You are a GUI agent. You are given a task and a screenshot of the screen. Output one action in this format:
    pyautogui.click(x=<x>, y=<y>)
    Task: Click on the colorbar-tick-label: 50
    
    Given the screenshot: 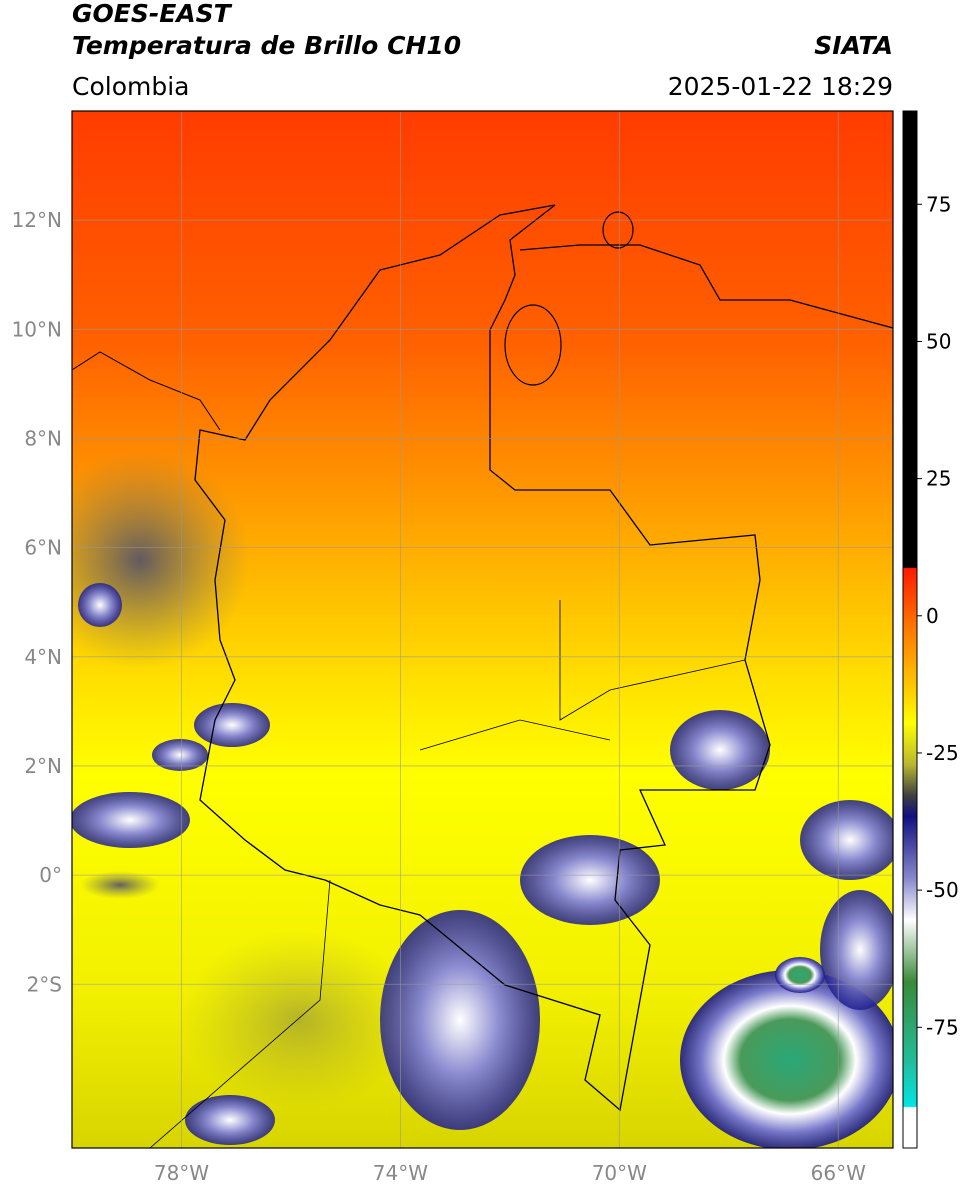 What is the action you would take?
    pyautogui.click(x=938, y=341)
    